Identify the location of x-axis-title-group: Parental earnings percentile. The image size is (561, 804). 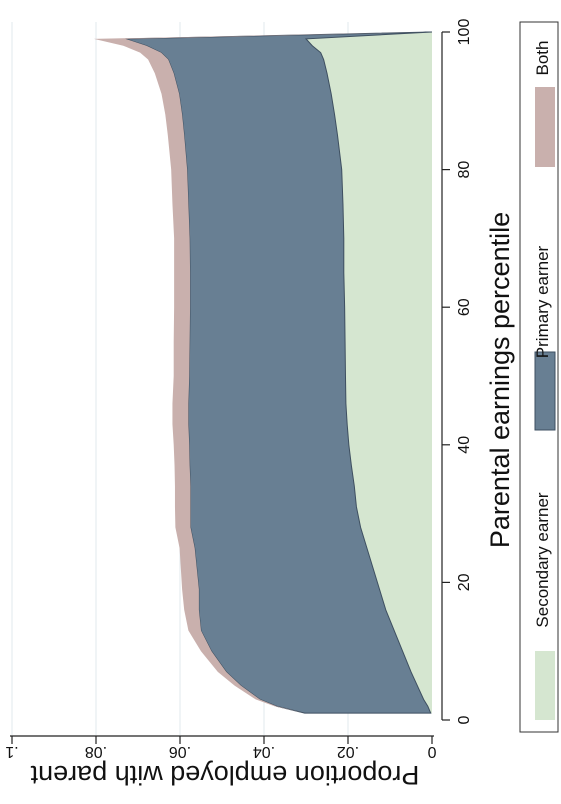
(500, 380).